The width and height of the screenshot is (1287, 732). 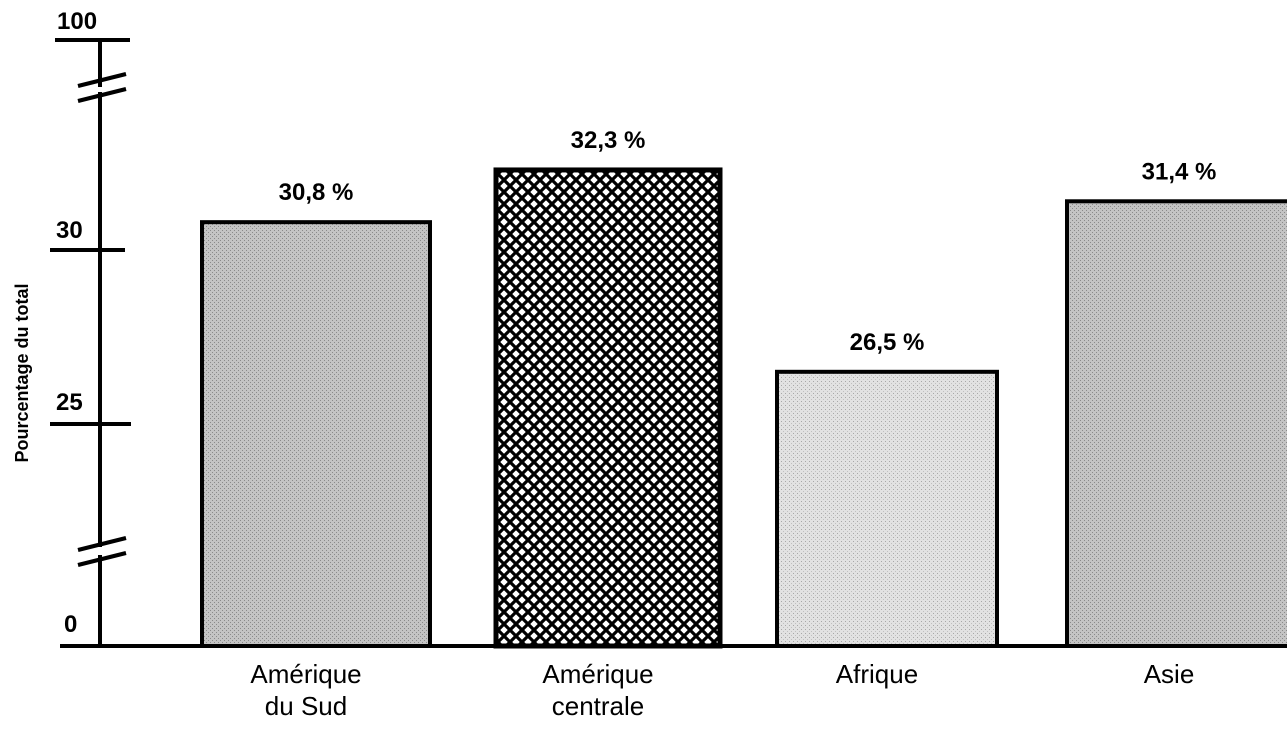 I want to click on axis-break-upper-b, so click(x=102, y=95).